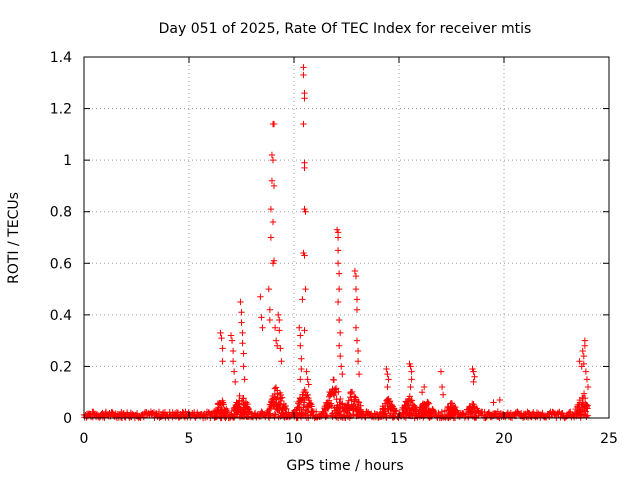 This screenshot has height=480, width=640. What do you see at coordinates (61, 110) in the screenshot?
I see `y-tick-label: 1.2` at bounding box center [61, 110].